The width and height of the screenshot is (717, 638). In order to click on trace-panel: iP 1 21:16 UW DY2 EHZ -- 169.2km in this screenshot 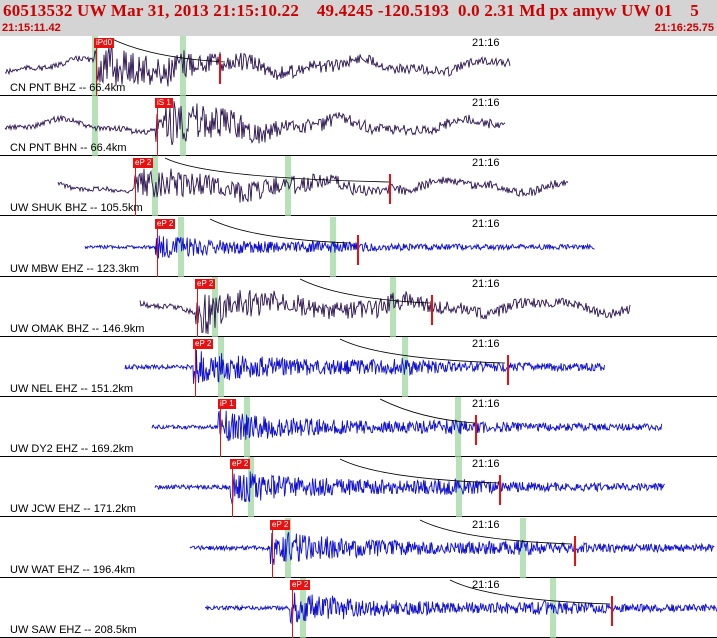, I will do `click(358, 427)`.